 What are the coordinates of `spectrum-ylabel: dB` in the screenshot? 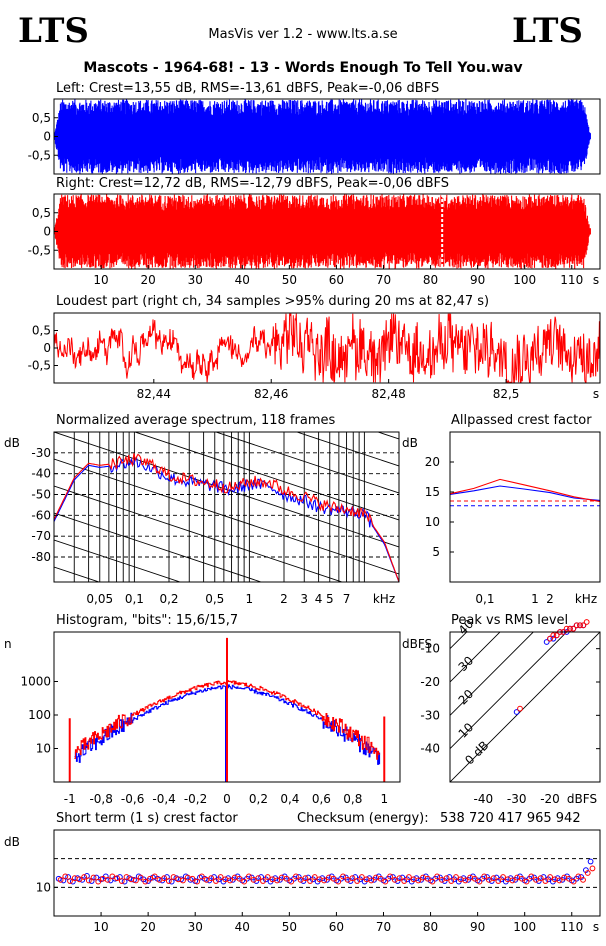 It's located at (12, 443).